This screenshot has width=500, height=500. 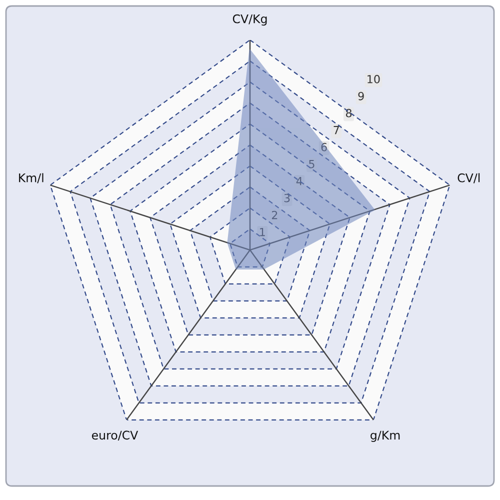 I want to click on spoke-label: g/Km, so click(x=385, y=436).